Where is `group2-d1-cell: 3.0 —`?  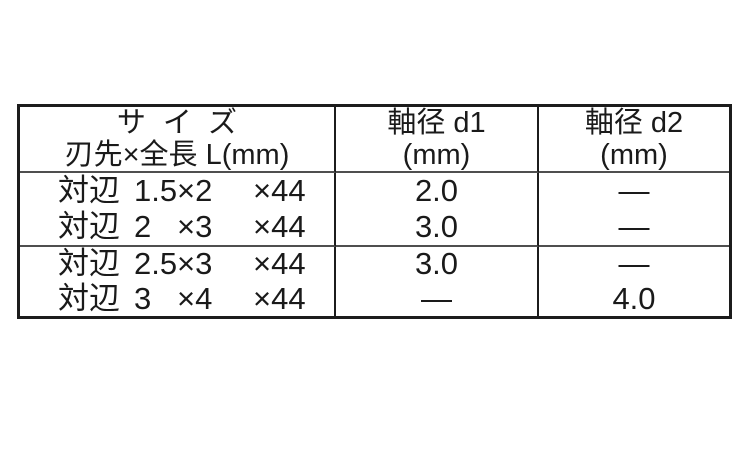 group2-d1-cell: 3.0 — is located at coordinates (437, 281).